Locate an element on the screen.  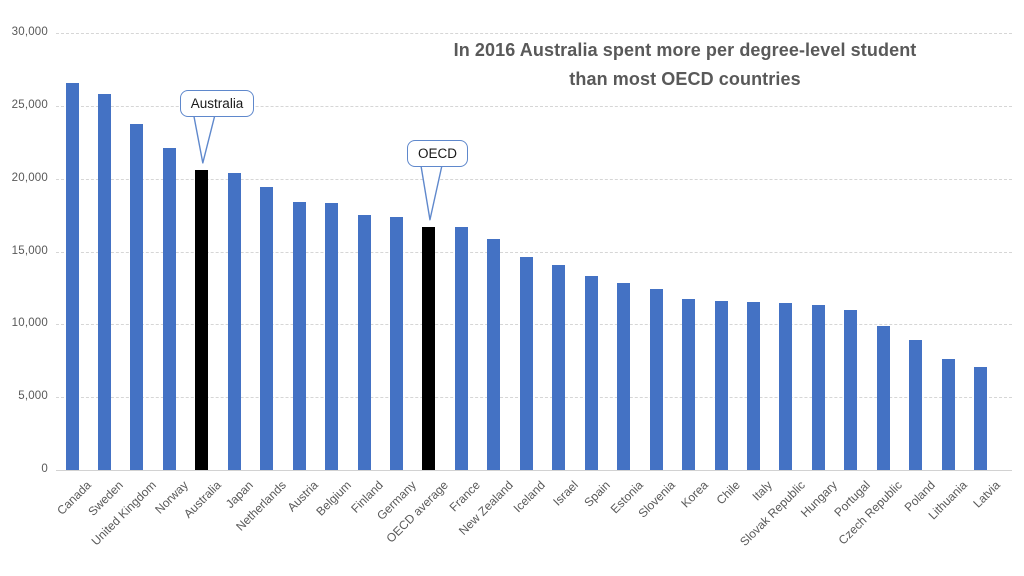
bar-lithuania is located at coordinates (948, 414).